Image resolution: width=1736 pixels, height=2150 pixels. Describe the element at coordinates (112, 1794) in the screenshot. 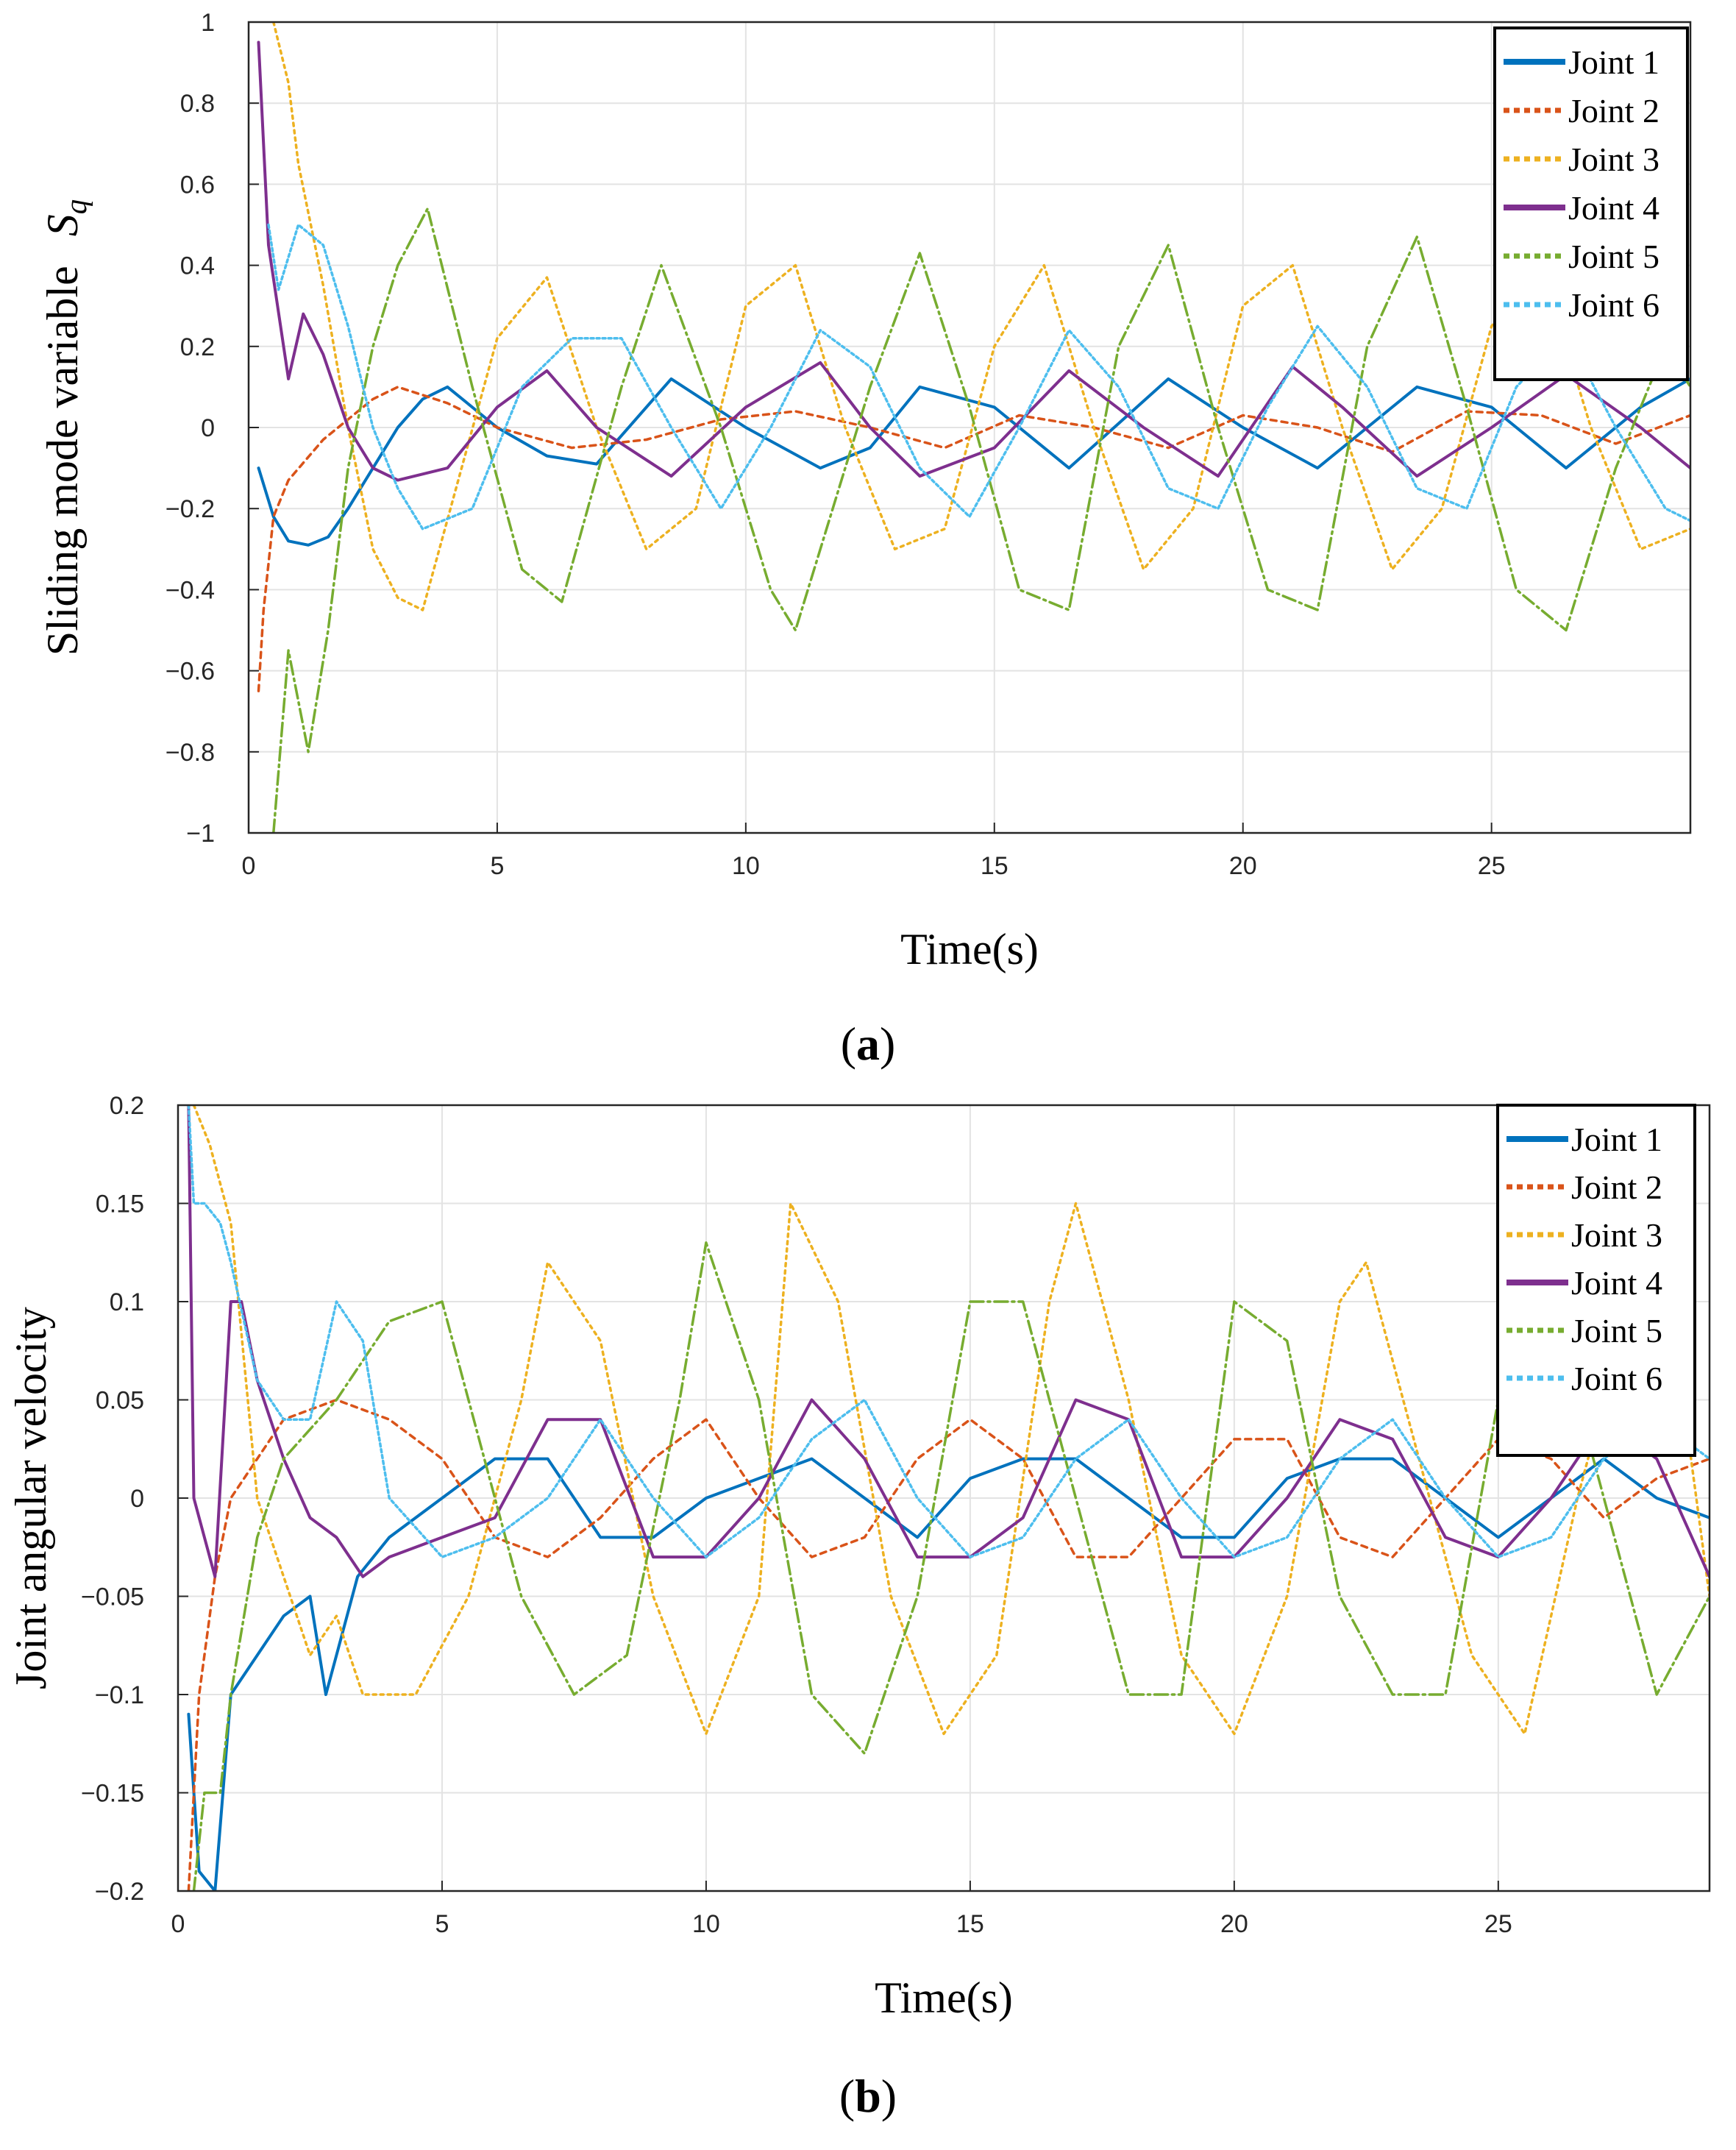

I see `y-tick-label: −0.15` at that location.